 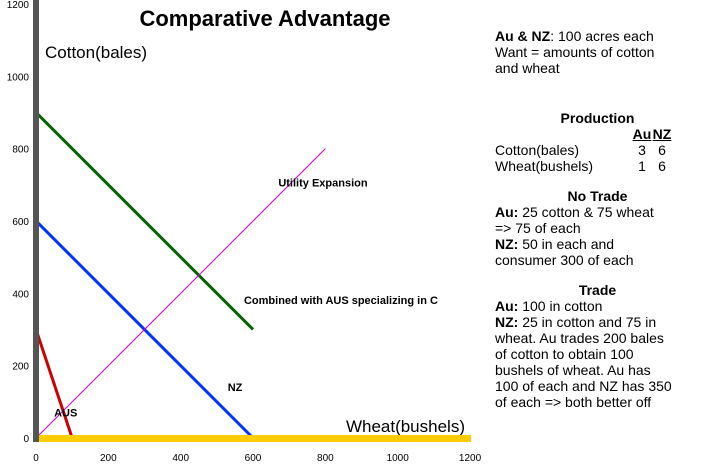 I want to click on trade-au-text: 100 in cotton, so click(x=560, y=306).